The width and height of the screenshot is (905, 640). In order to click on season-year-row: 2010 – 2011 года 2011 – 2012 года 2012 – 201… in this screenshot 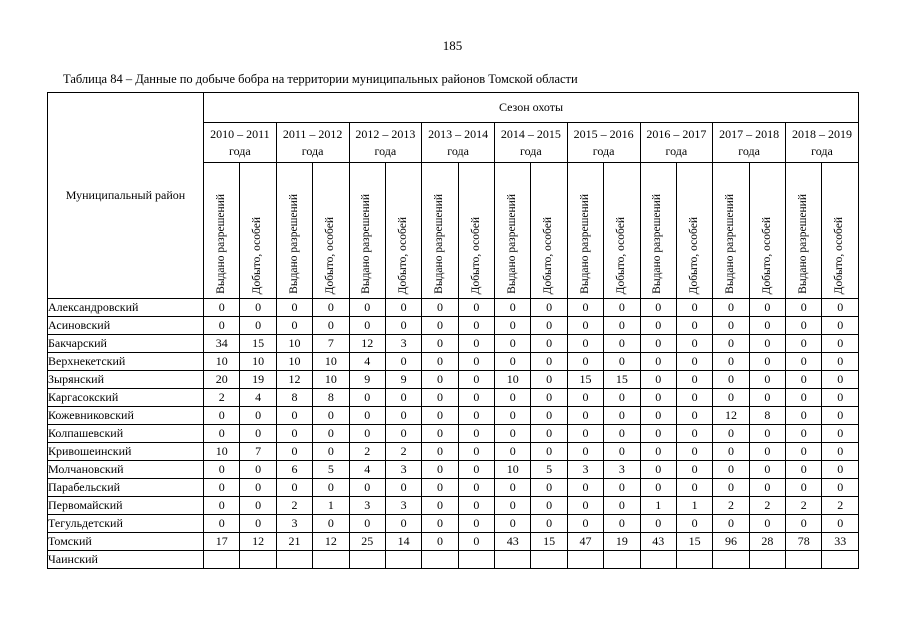, I will do `click(453, 142)`.